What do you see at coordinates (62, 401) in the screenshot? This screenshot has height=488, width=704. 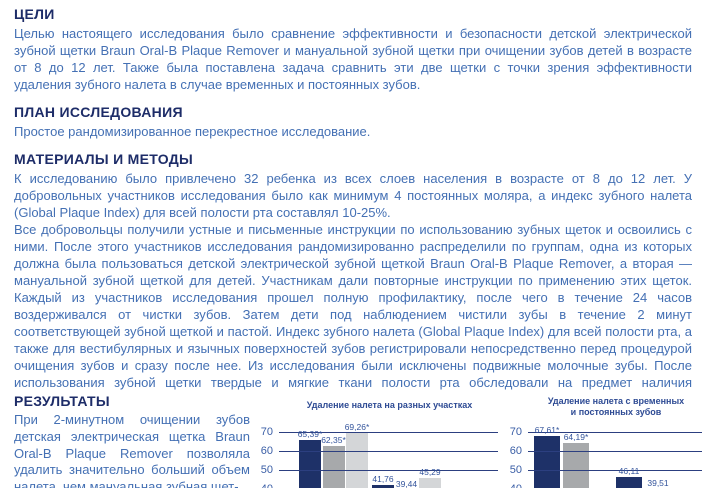 I see `section-heading-results: РЕЗУЛЬТАТЫ` at bounding box center [62, 401].